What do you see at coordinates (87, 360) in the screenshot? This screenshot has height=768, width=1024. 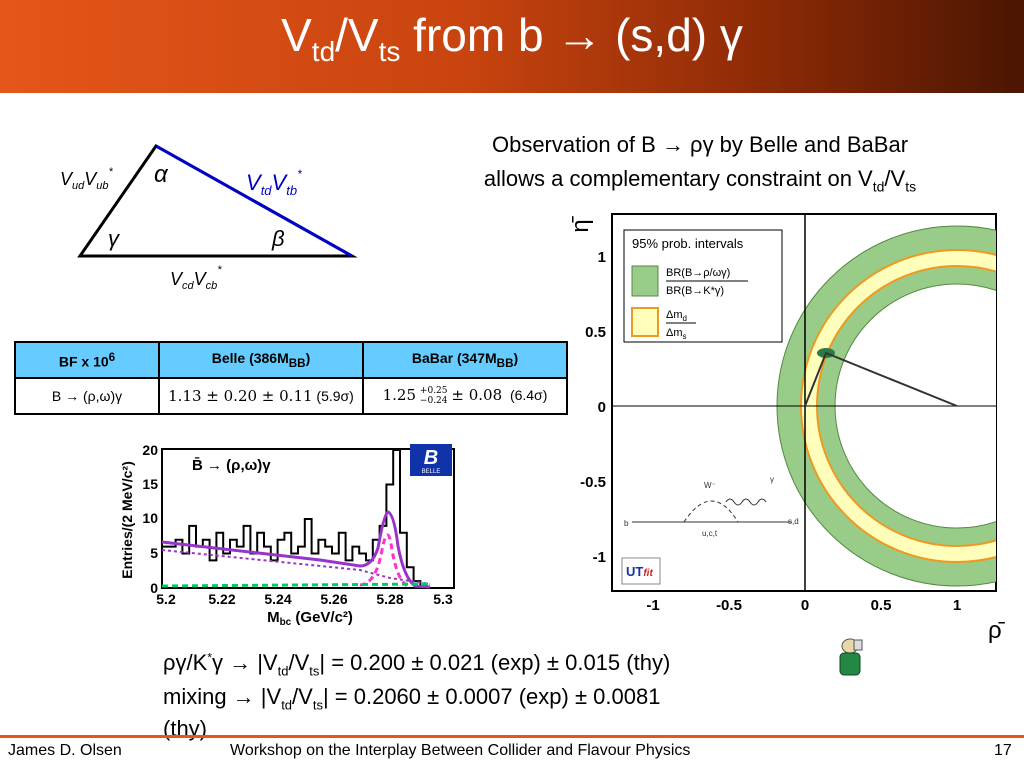 I see `header-bf: BF x 106` at bounding box center [87, 360].